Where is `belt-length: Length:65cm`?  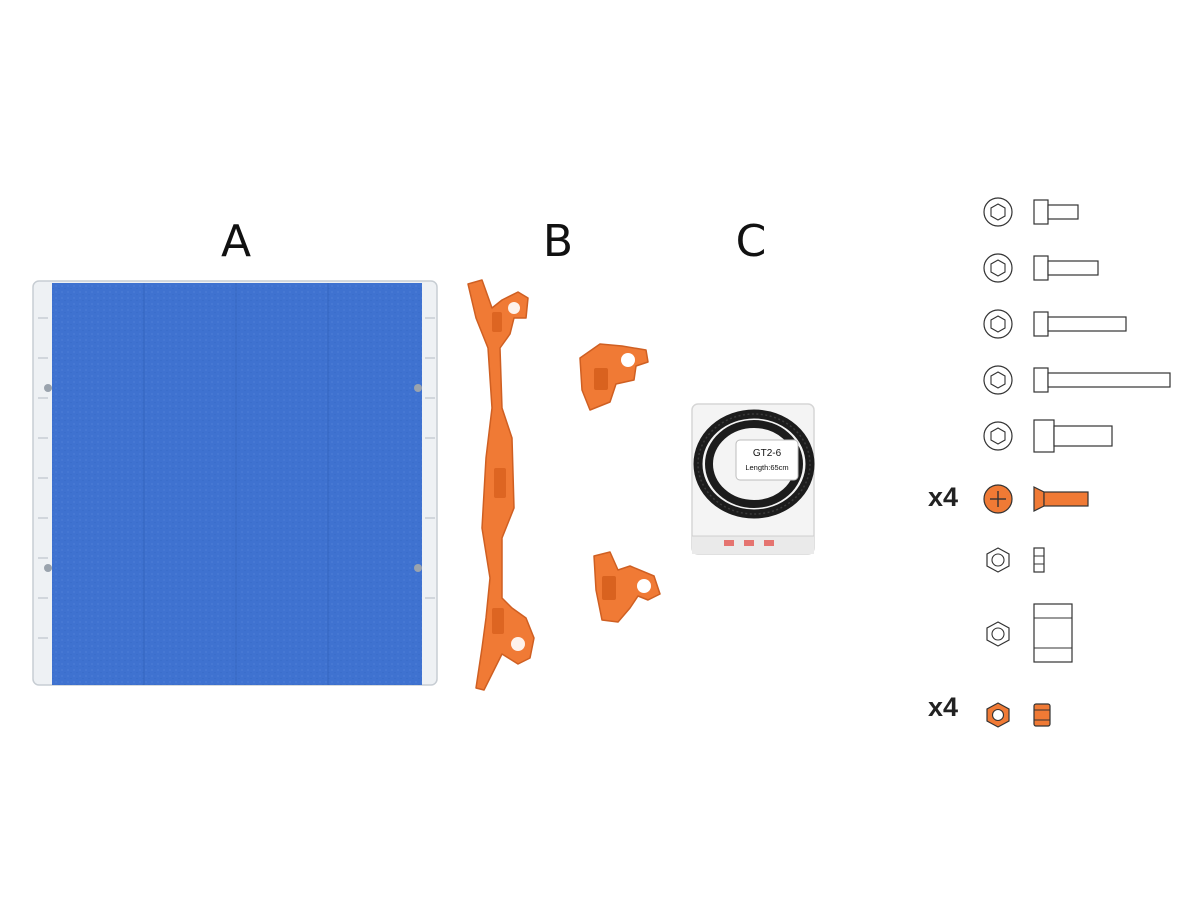 belt-length: Length:65cm is located at coordinates (766, 467).